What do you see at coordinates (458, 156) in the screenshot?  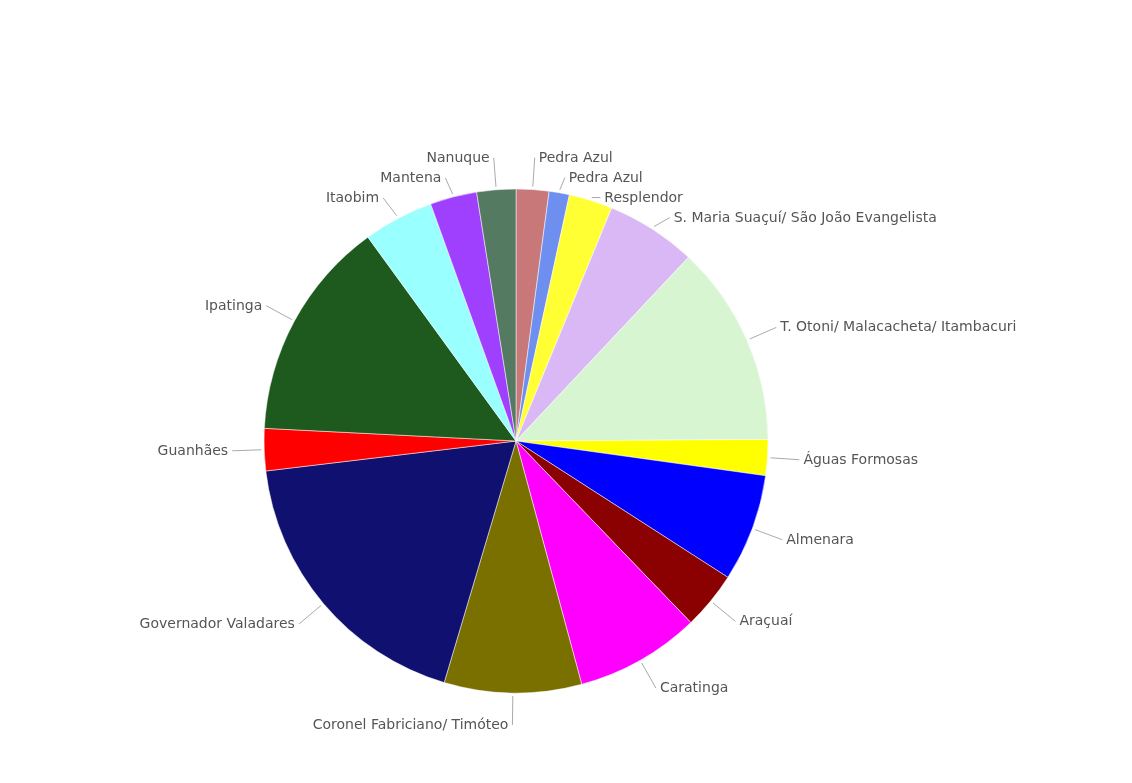 I see `slice-label: Nanuque` at bounding box center [458, 156].